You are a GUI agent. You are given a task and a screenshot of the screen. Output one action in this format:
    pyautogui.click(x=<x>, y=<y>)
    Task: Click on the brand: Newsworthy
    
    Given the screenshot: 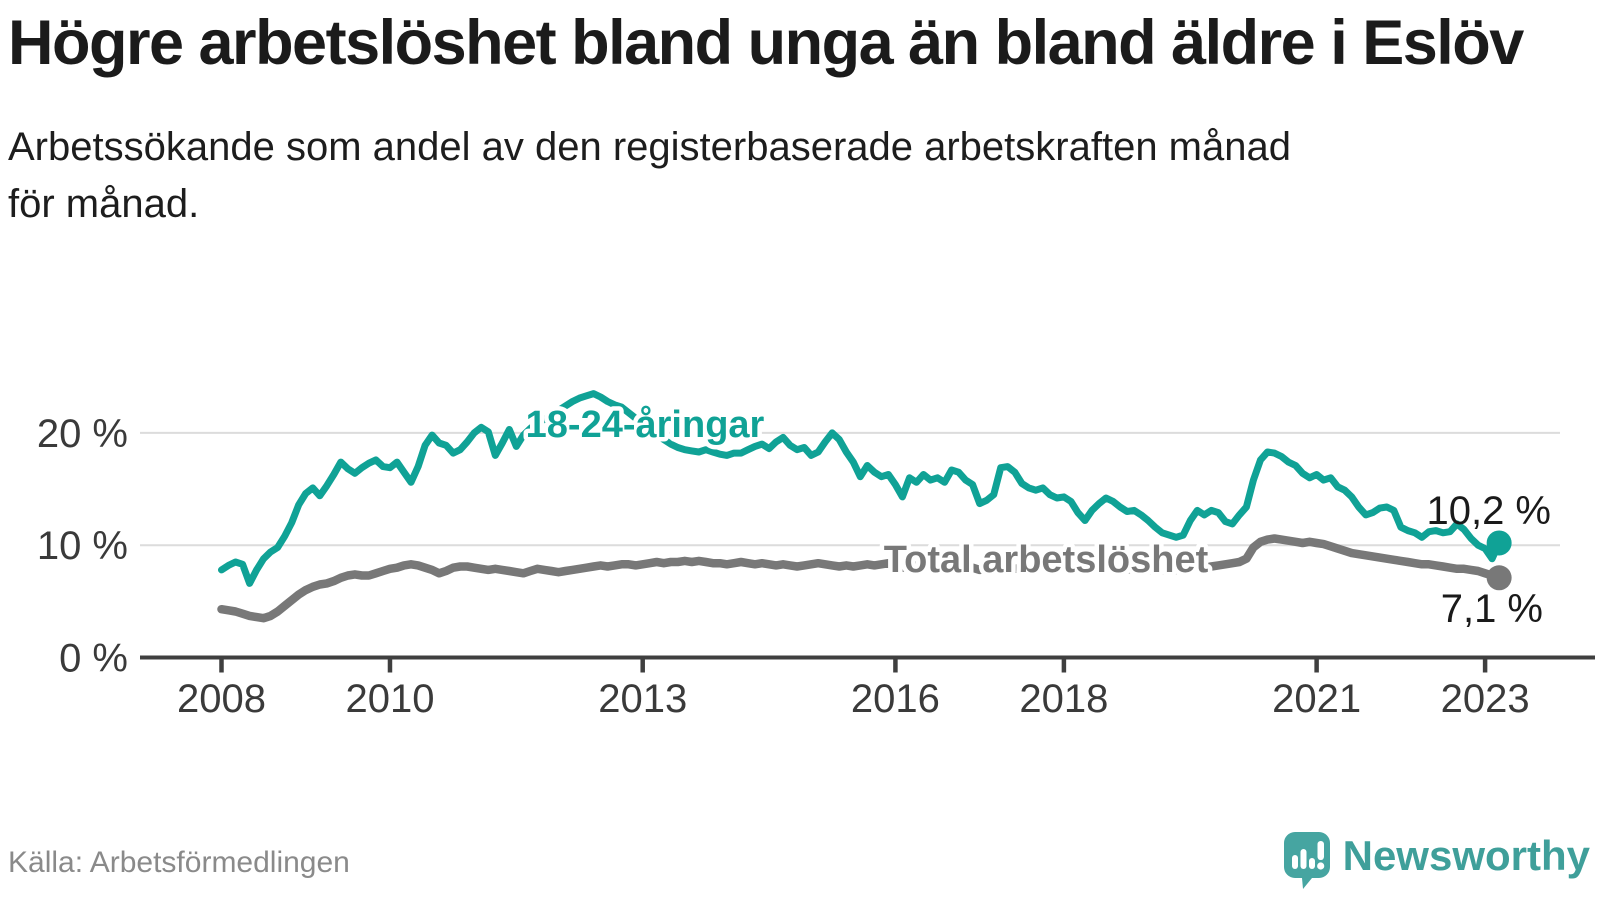 What is the action you would take?
    pyautogui.click(x=1436, y=860)
    